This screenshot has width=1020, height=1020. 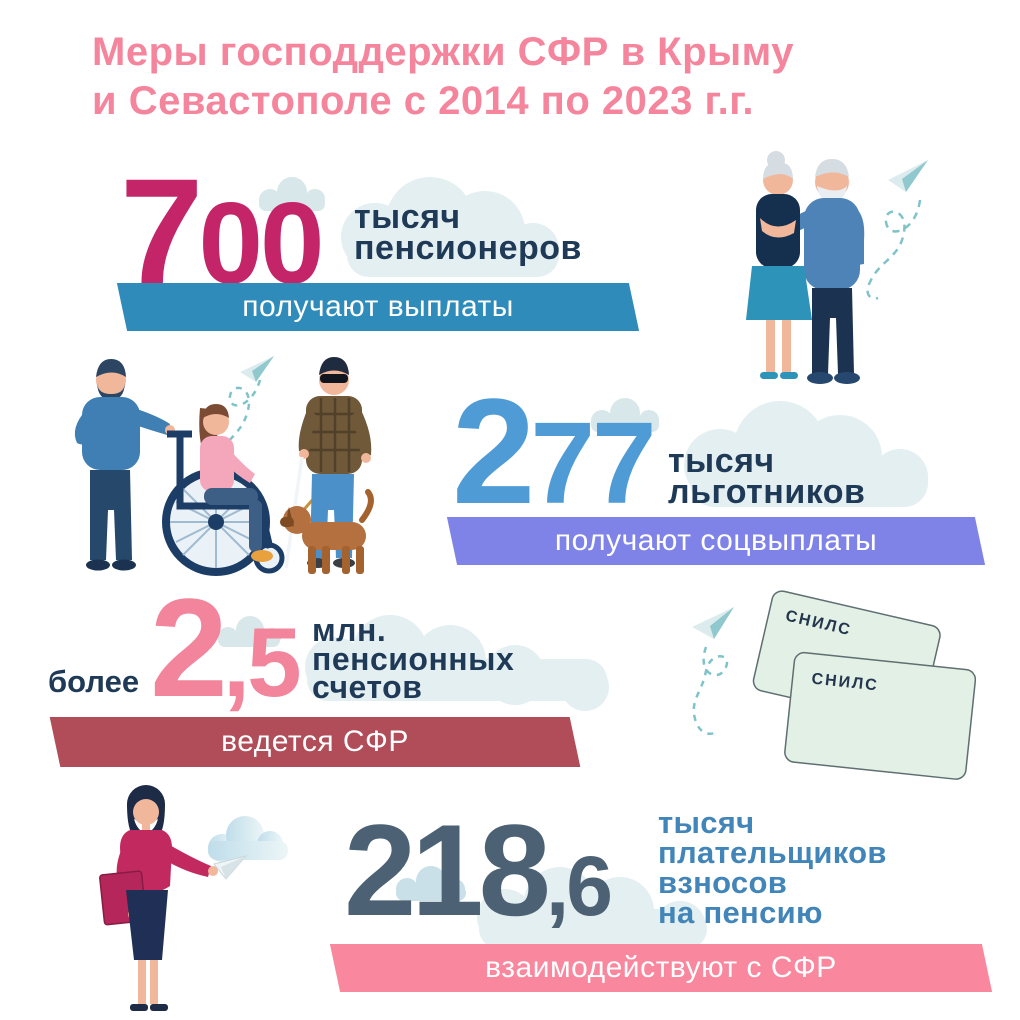 What do you see at coordinates (423, 101) in the screenshot?
I see `title-line-2: и Севастополе с 2014 по 2023 г.г.` at bounding box center [423, 101].